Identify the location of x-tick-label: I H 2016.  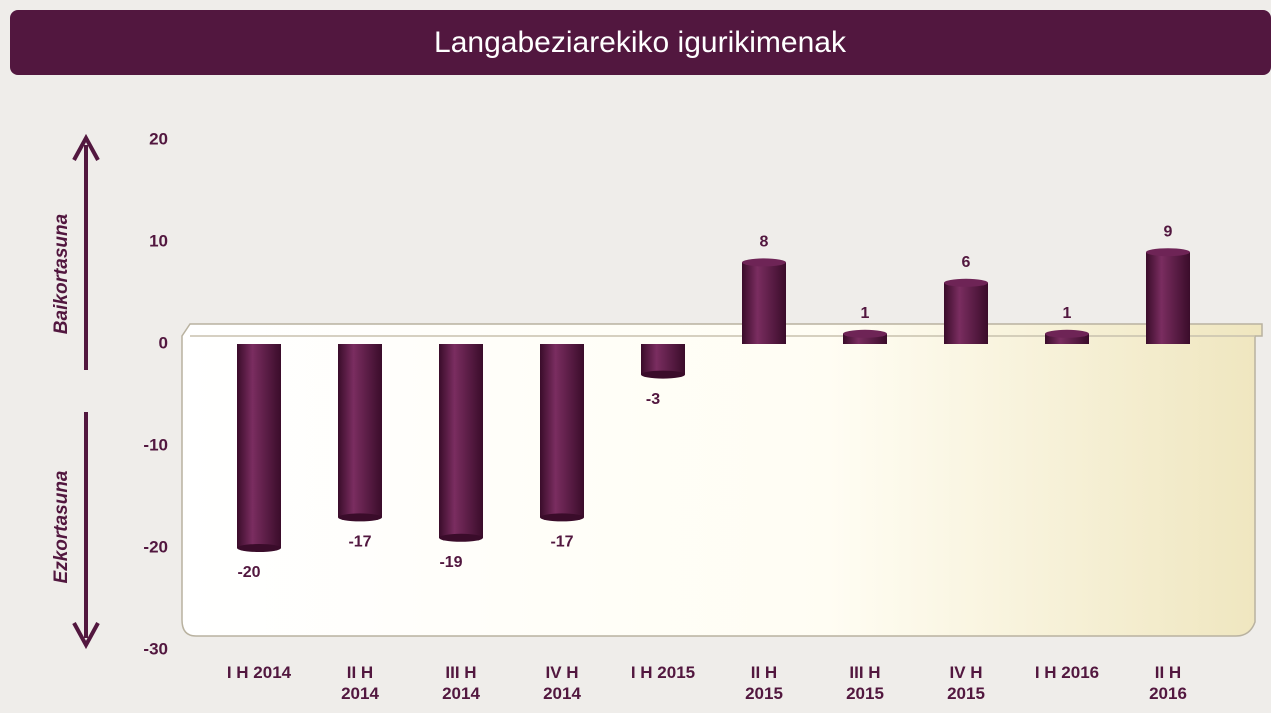
(1067, 672).